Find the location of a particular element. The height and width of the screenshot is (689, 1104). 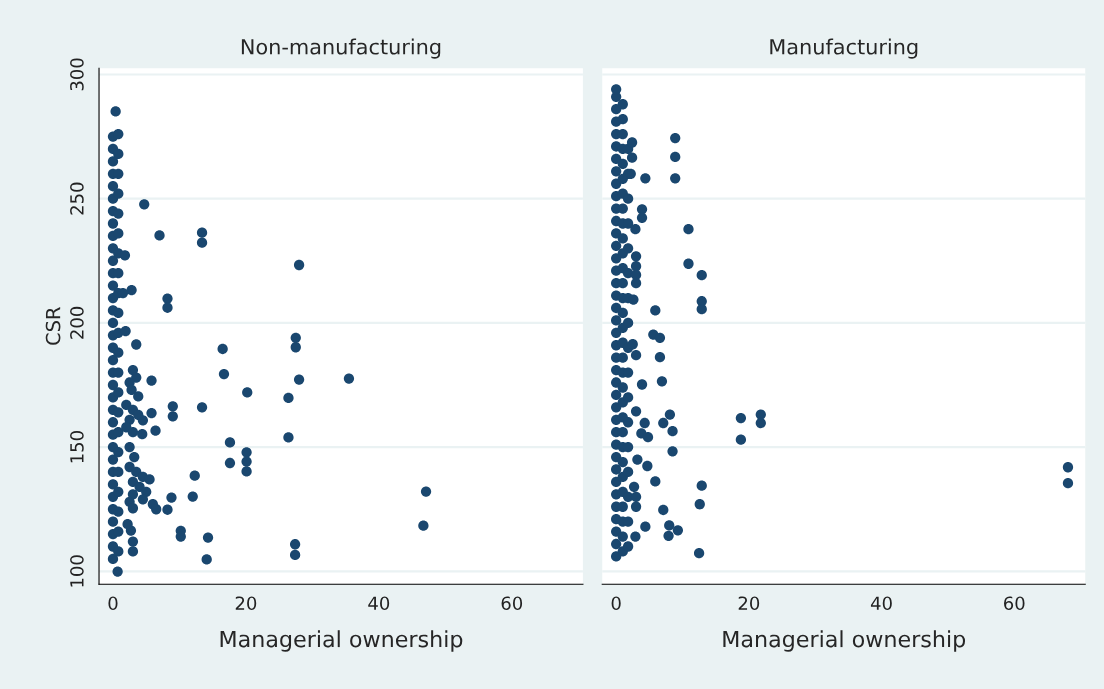

y-tick-label: 200 is located at coordinates (77, 322).